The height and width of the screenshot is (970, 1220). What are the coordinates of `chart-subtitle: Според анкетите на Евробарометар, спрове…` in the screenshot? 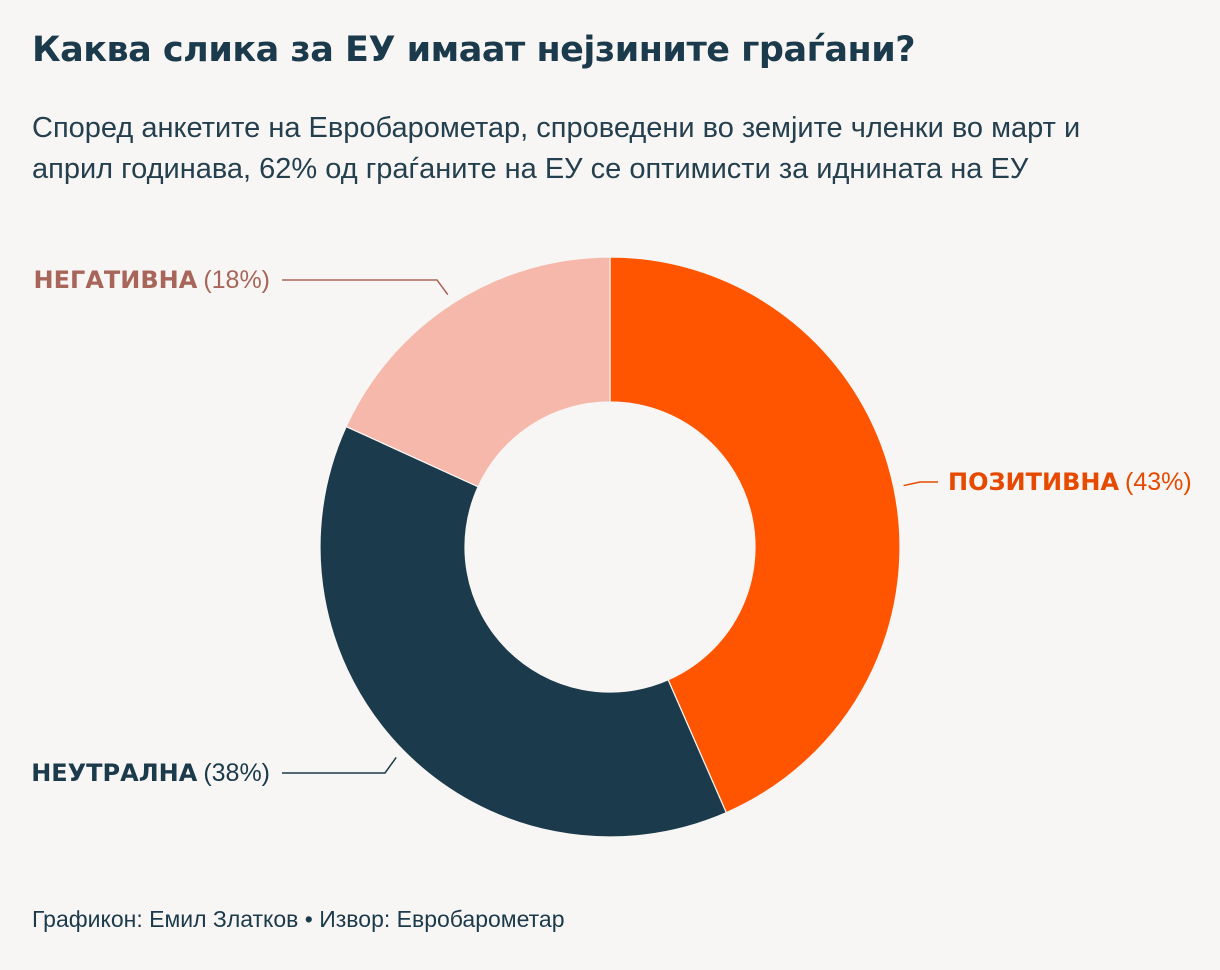 It's located at (556, 148).